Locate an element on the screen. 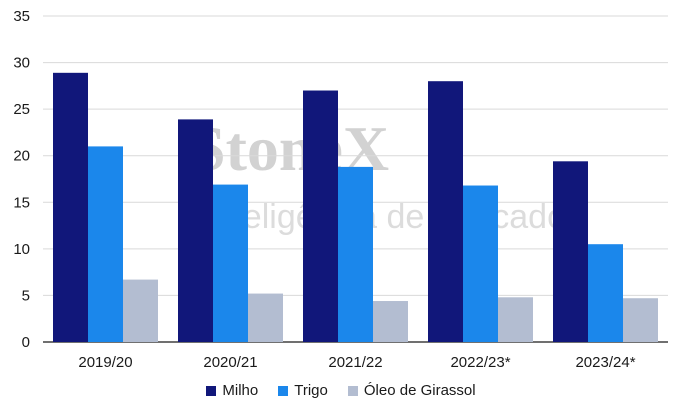  bar--leo-de-girassol-2 is located at coordinates (390, 321).